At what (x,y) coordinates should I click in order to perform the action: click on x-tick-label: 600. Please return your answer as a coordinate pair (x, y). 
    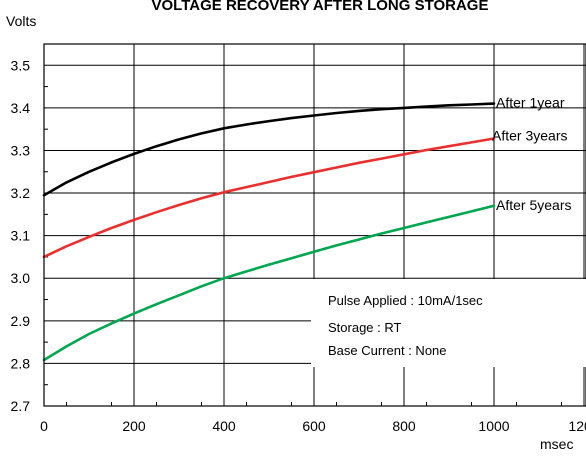
    Looking at the image, I should click on (314, 426).